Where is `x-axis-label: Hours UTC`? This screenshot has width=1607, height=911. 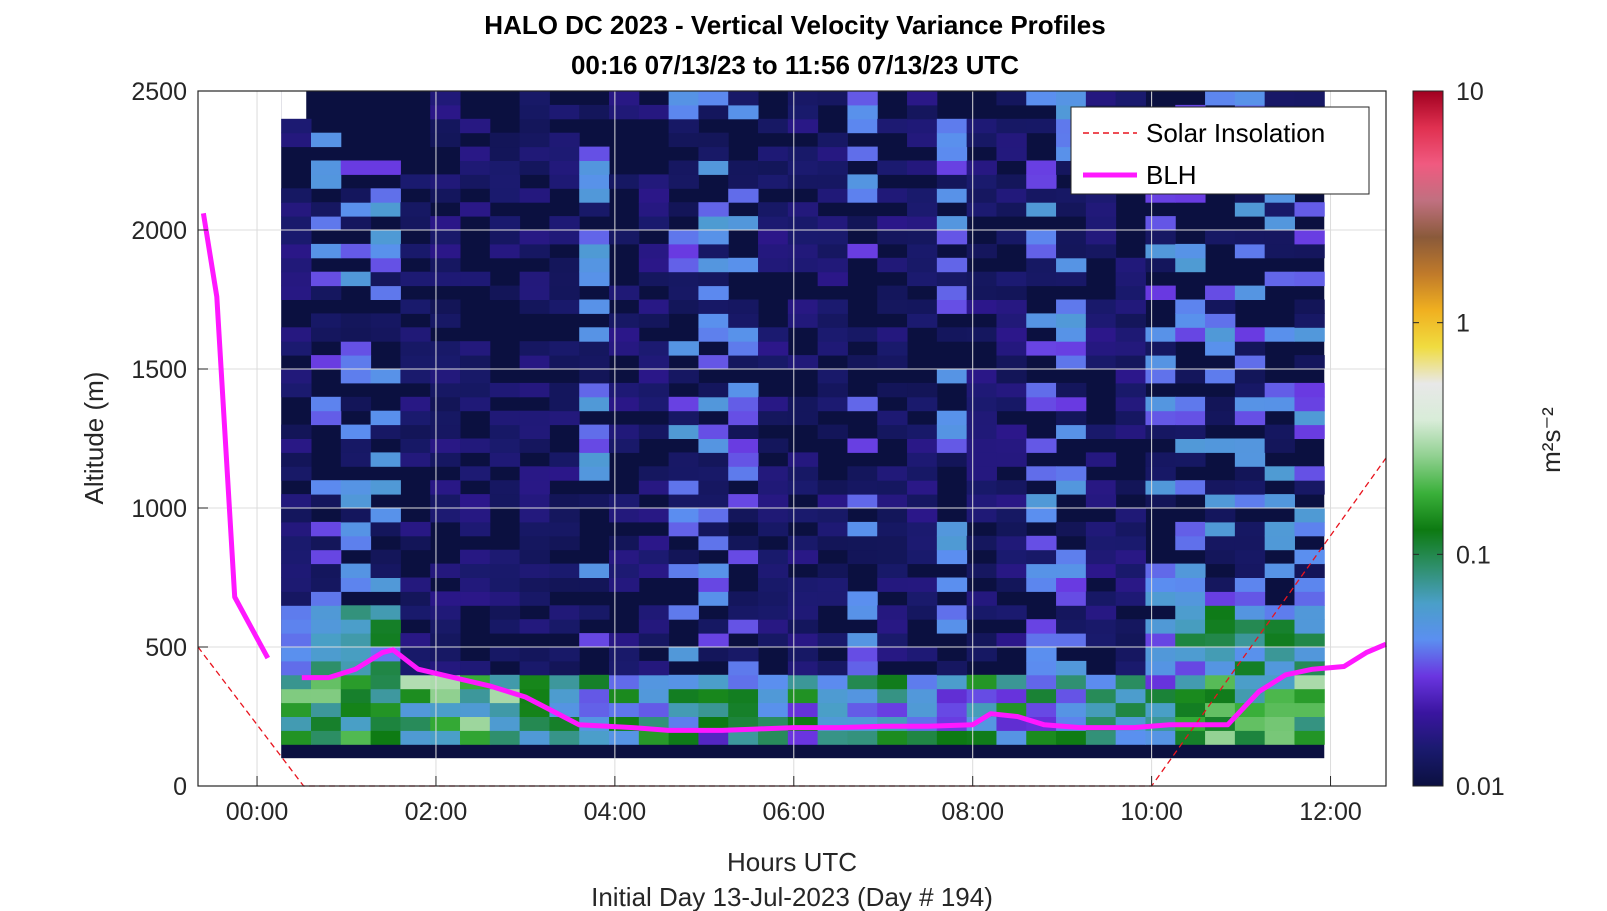 x-axis-label: Hours UTC is located at coordinates (792, 862).